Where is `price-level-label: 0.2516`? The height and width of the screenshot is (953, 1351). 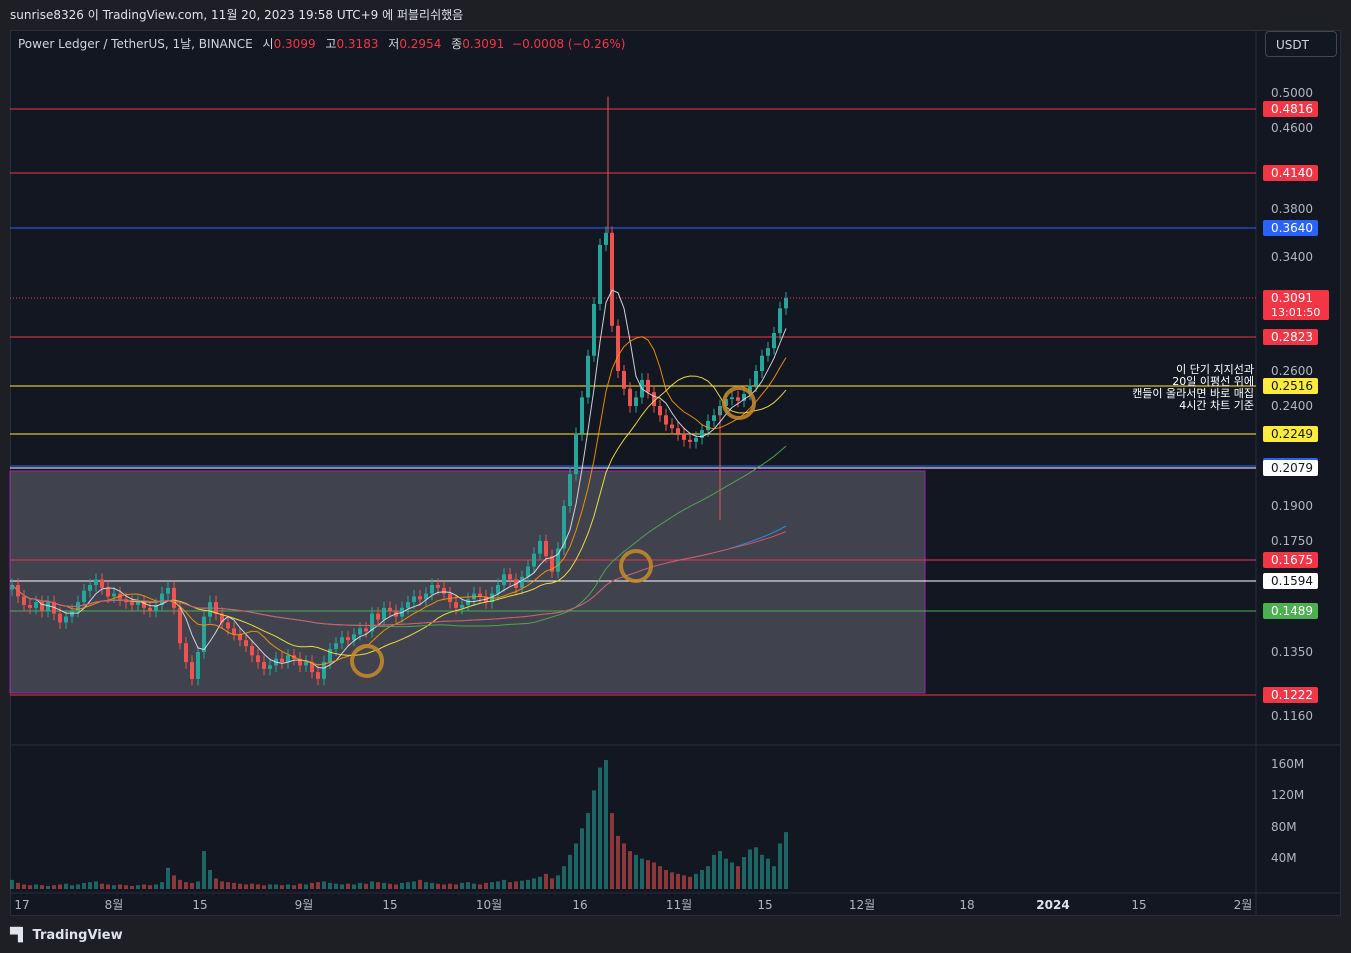 price-level-label: 0.2516 is located at coordinates (1292, 386).